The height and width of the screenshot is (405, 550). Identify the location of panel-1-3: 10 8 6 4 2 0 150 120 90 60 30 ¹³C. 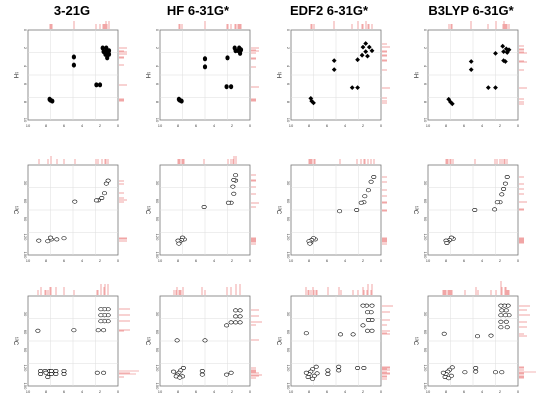
(469, 211).